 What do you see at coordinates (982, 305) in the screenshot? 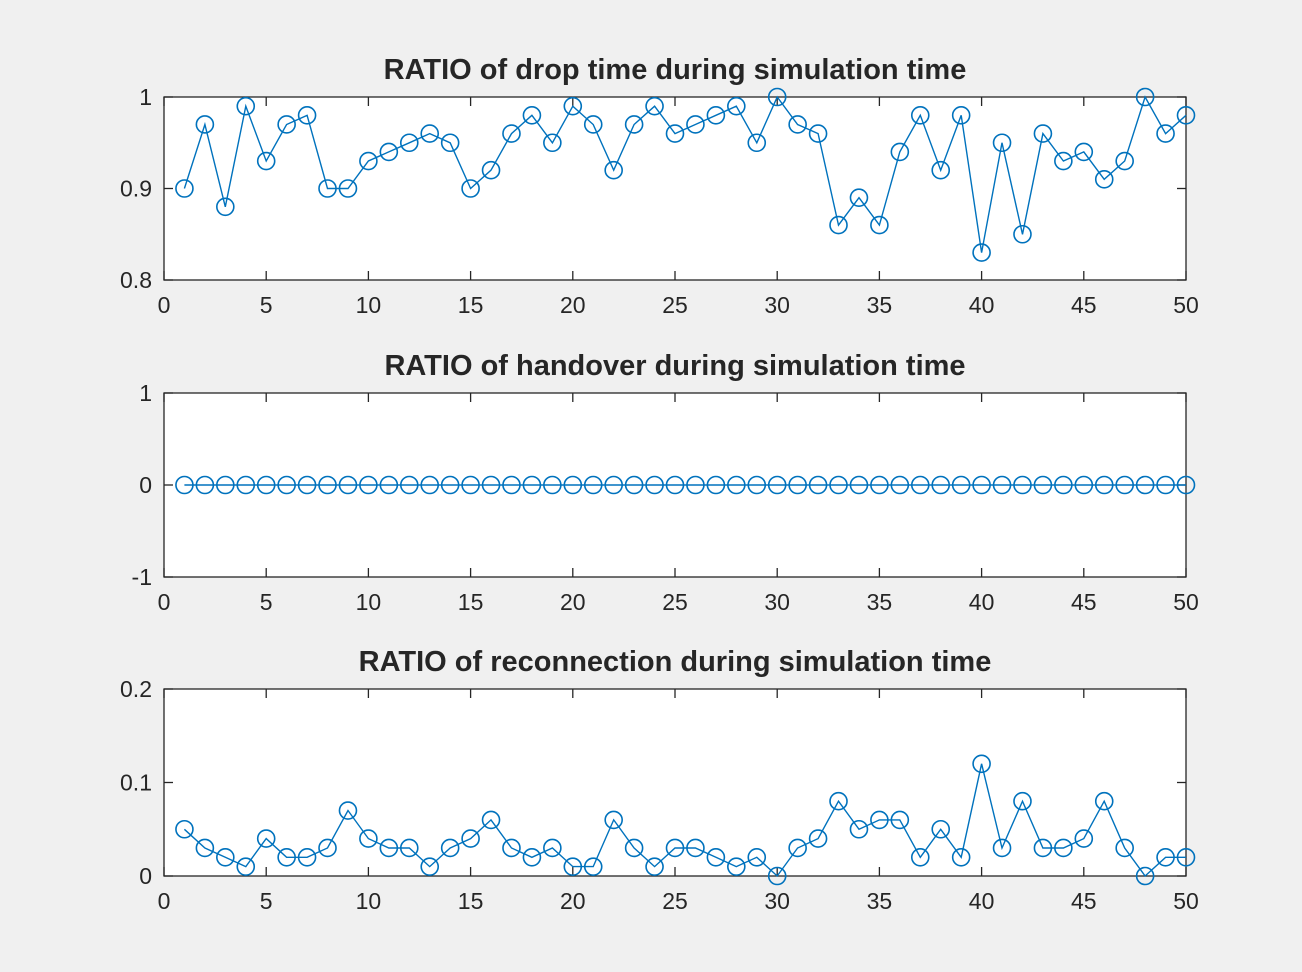
I see `x-tick-label: 40` at bounding box center [982, 305].